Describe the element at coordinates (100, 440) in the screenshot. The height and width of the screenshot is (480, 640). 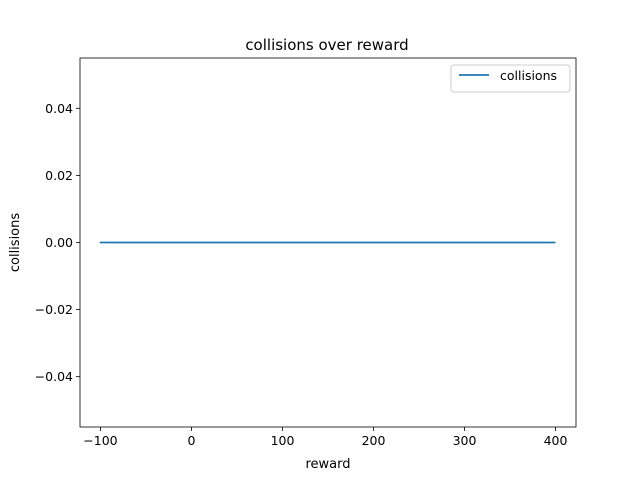
I see `x-tick-label: −100` at that location.